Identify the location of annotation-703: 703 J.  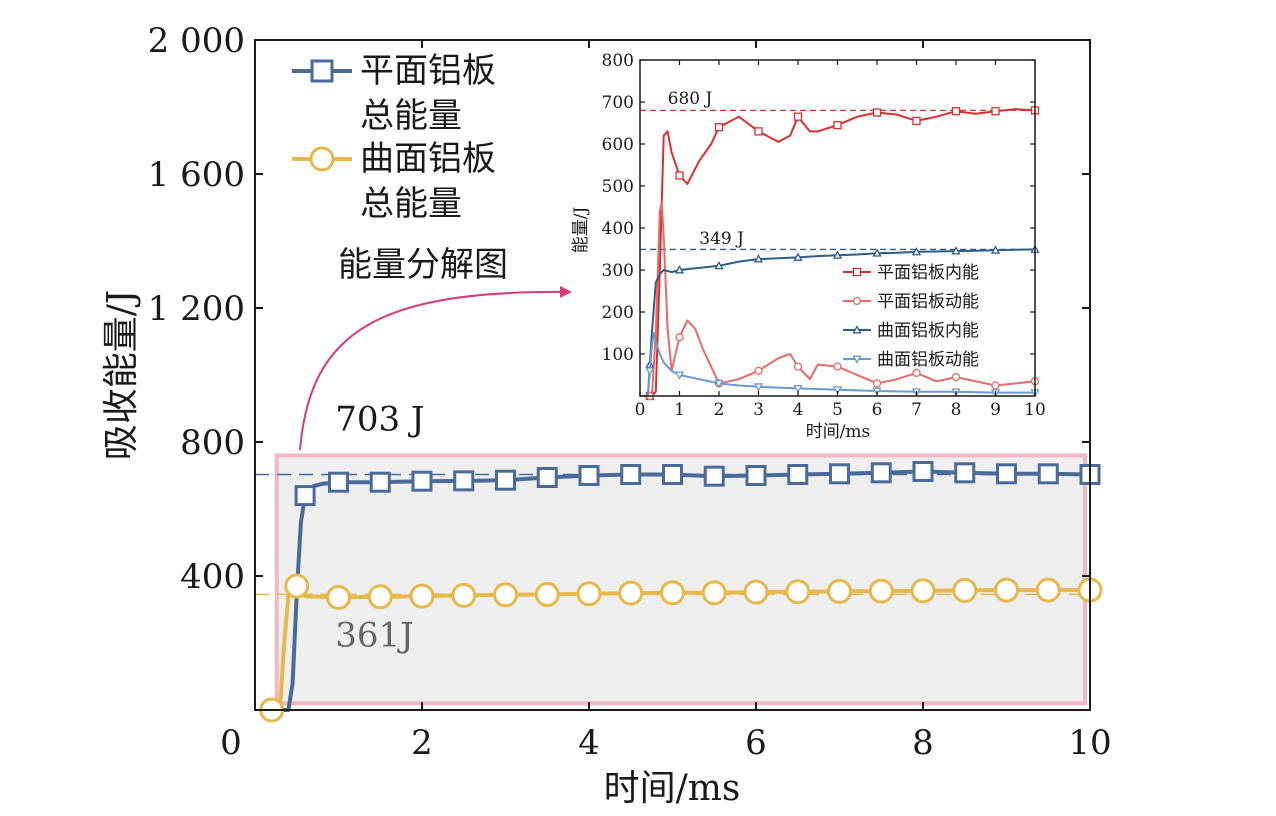
(379, 420).